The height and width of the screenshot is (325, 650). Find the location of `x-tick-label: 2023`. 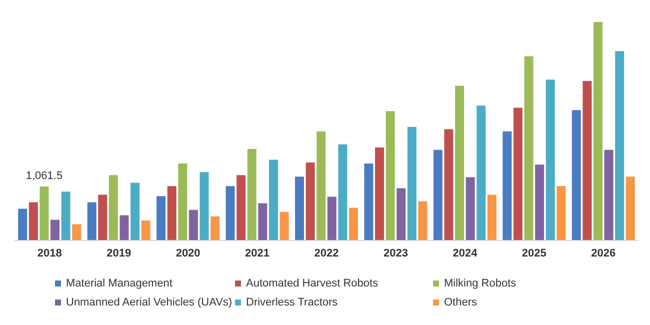

x-tick-label: 2023 is located at coordinates (395, 254).